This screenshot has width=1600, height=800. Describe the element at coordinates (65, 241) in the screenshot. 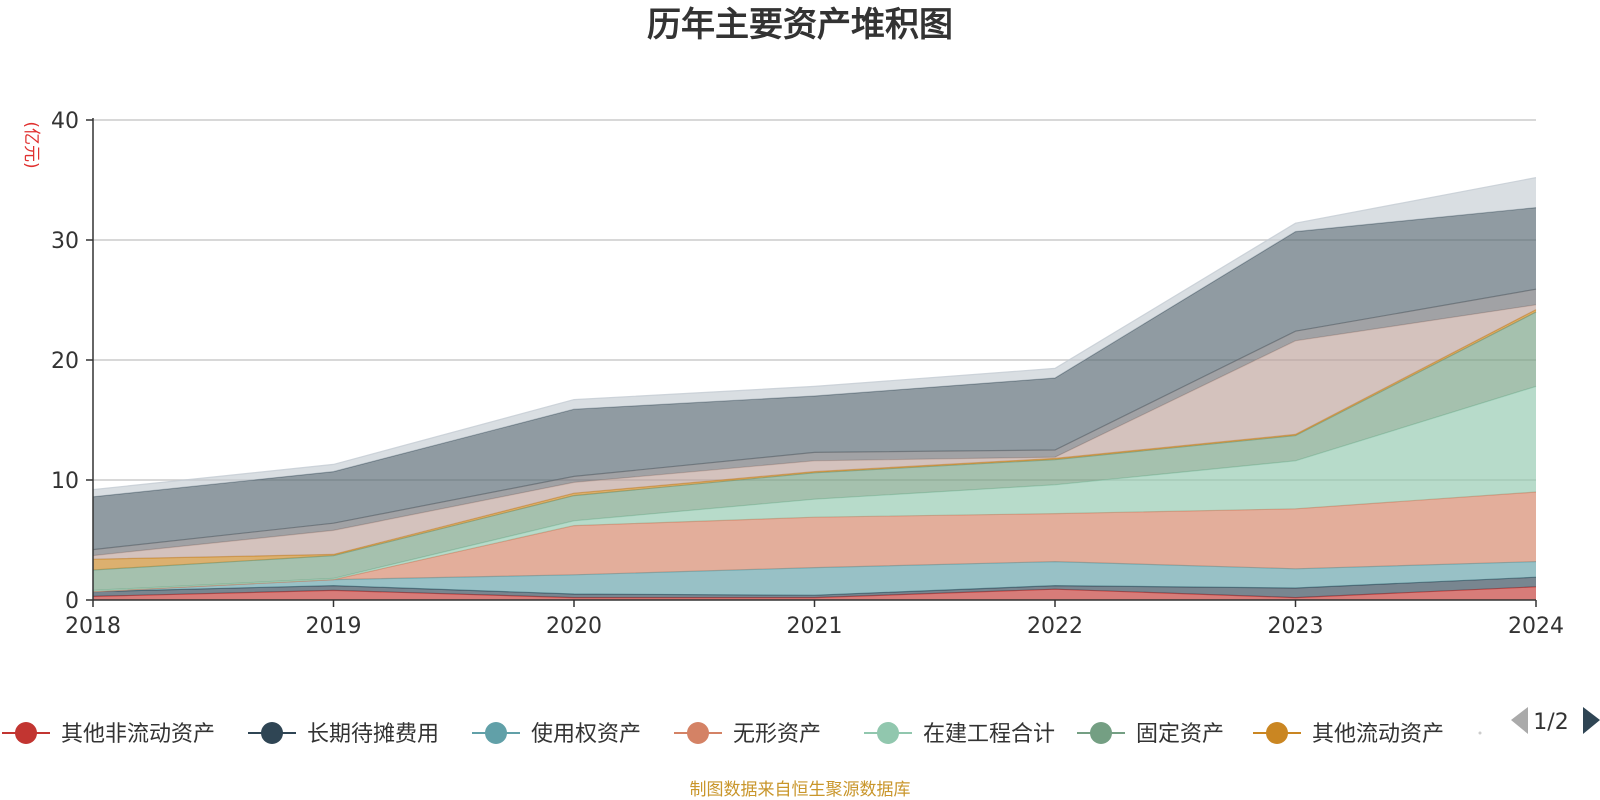

I see `y-tick-label: 30` at that location.